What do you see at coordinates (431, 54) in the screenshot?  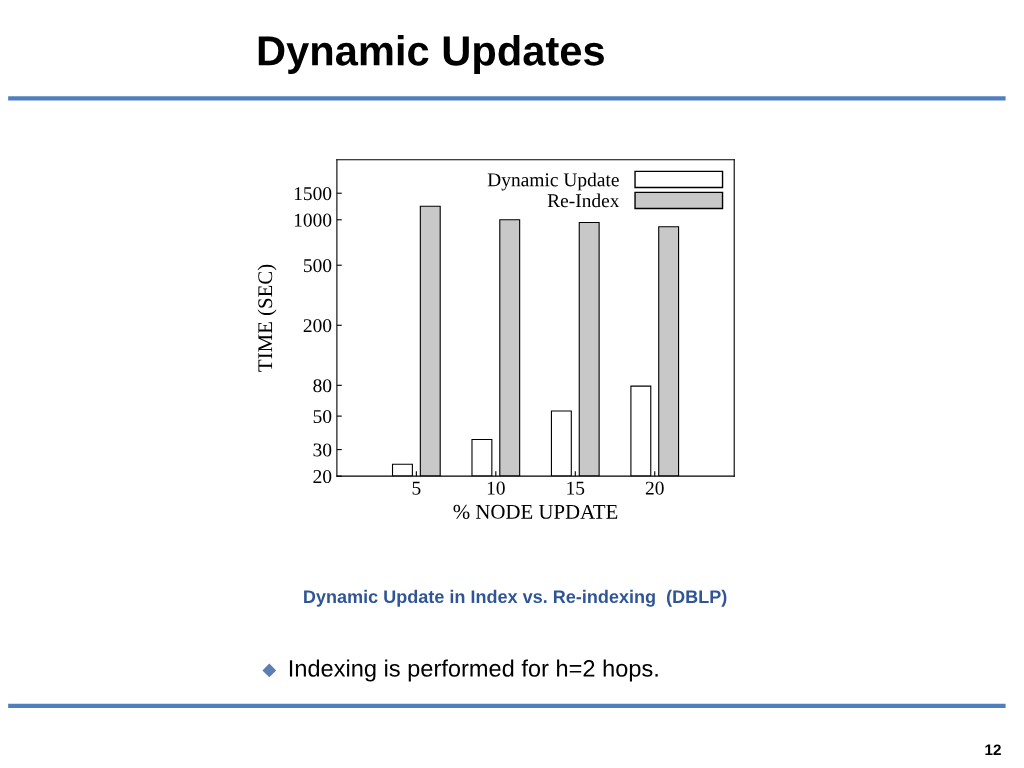 I see `chart-title: Dynamic Updates` at bounding box center [431, 54].